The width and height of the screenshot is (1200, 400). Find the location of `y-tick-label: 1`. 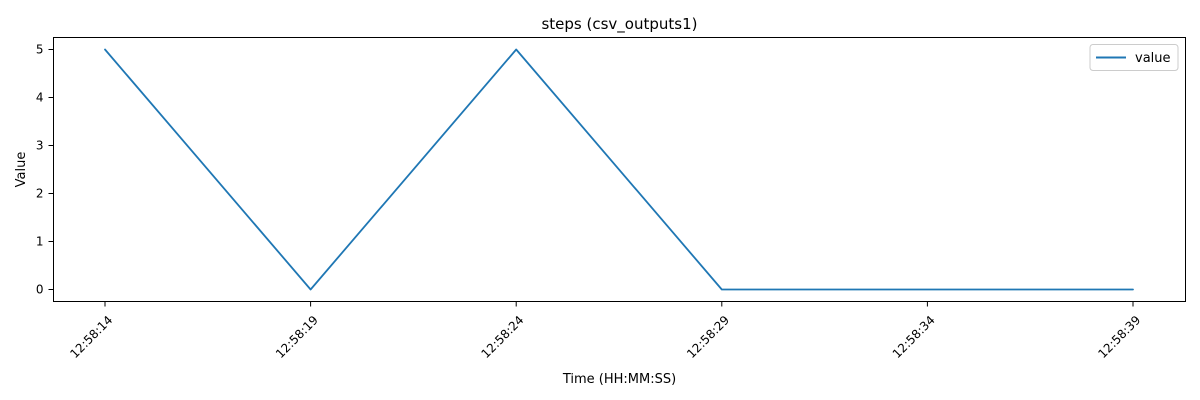

y-tick-label: 1 is located at coordinates (40, 242).